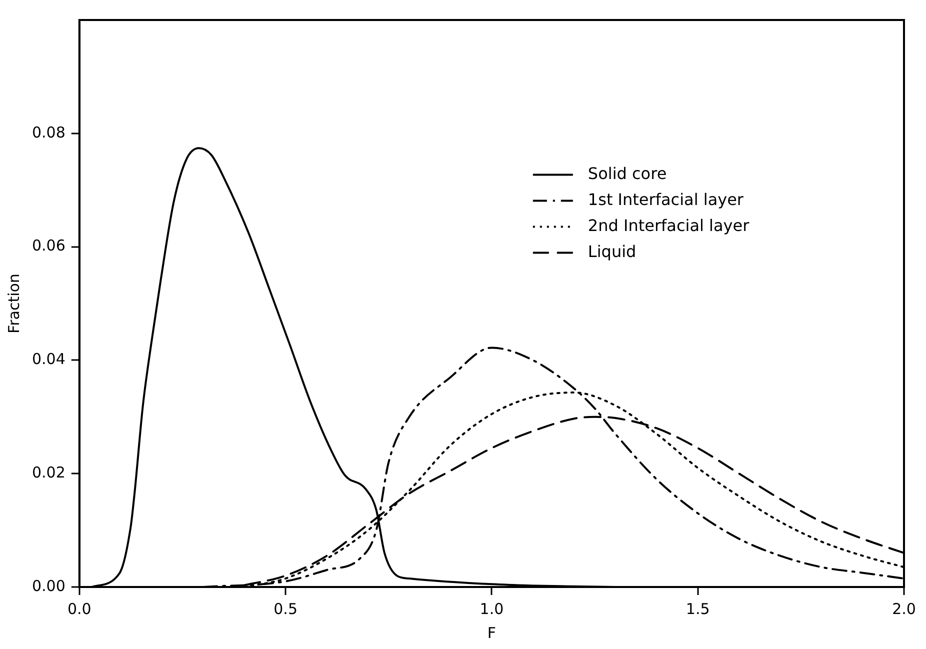 Image resolution: width=926 pixels, height=649 pixels. I want to click on x-axis-title: F, so click(491, 633).